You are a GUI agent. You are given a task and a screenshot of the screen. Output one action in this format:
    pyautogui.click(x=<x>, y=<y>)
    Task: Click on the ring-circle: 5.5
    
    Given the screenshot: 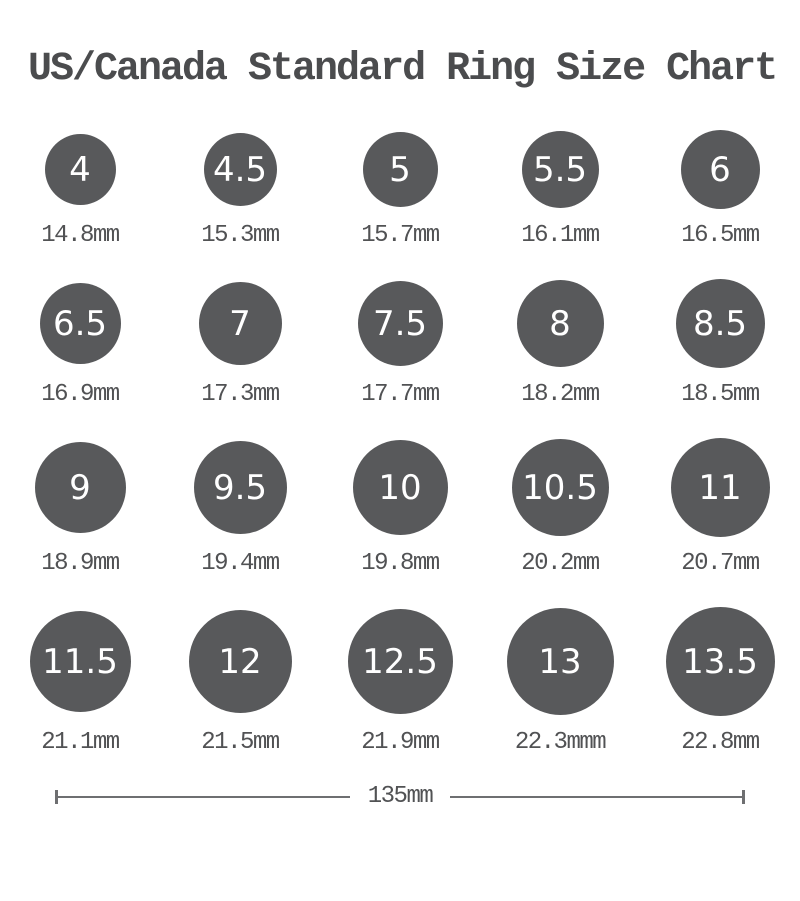 What is the action you would take?
    pyautogui.click(x=560, y=169)
    